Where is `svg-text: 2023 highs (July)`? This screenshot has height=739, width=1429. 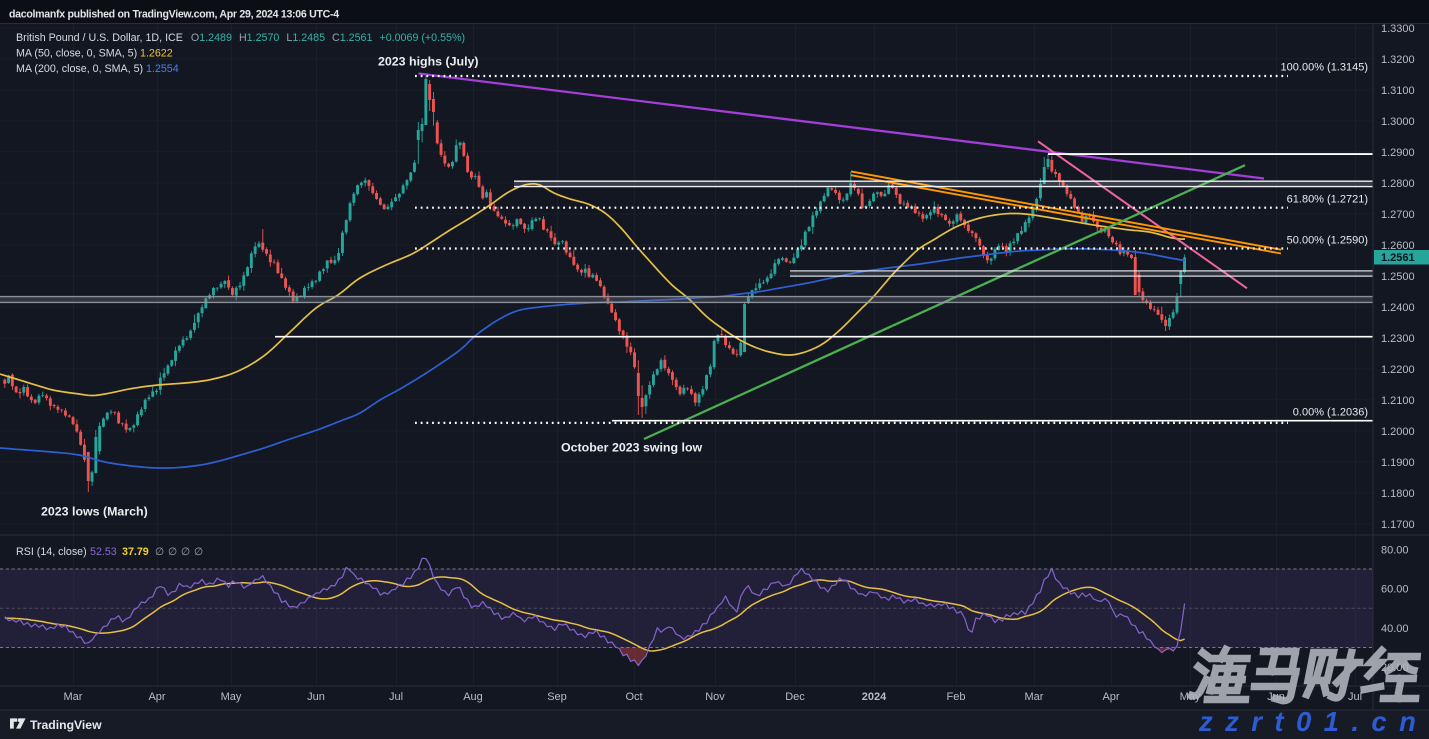 svg-text: 2023 highs (July) is located at coordinates (428, 62).